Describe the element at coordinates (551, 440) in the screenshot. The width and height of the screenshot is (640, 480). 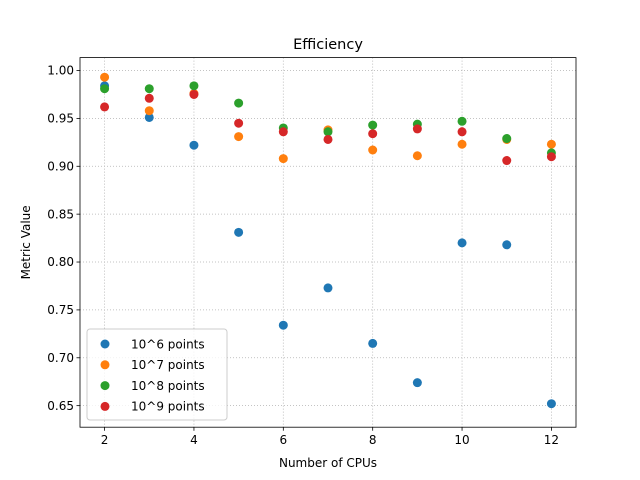
I see `x-tick-label: 12` at that location.